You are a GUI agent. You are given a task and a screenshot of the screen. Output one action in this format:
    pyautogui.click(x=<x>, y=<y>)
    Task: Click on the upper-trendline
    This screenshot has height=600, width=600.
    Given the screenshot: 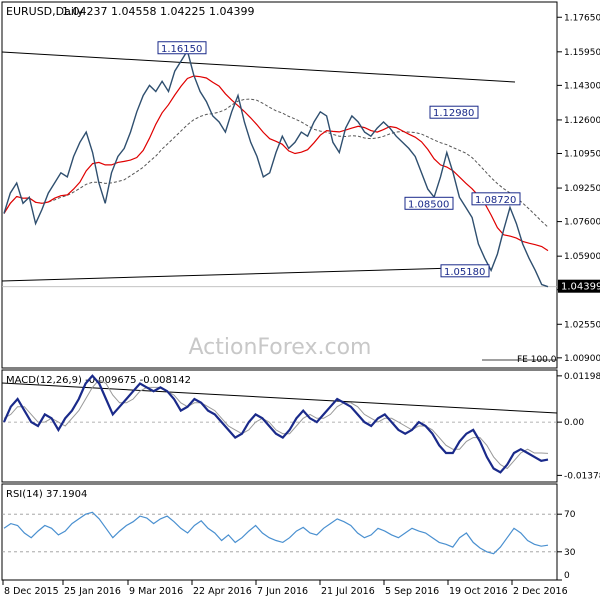 What is the action you would take?
    pyautogui.click(x=258, y=67)
    